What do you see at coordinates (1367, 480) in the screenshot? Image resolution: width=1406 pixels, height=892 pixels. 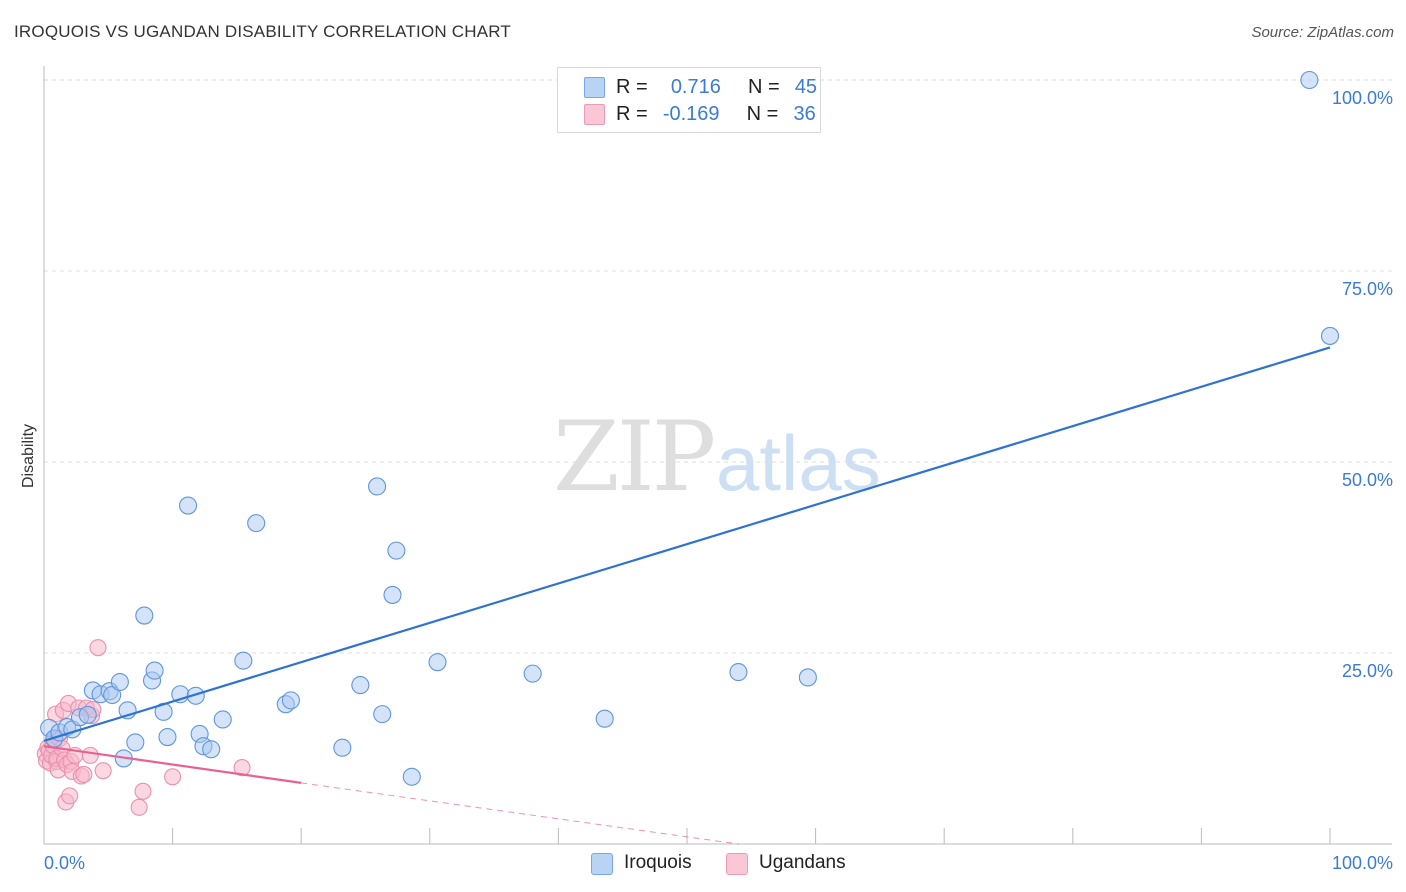 I see `y-tick-label: 50.0%` at bounding box center [1367, 480].